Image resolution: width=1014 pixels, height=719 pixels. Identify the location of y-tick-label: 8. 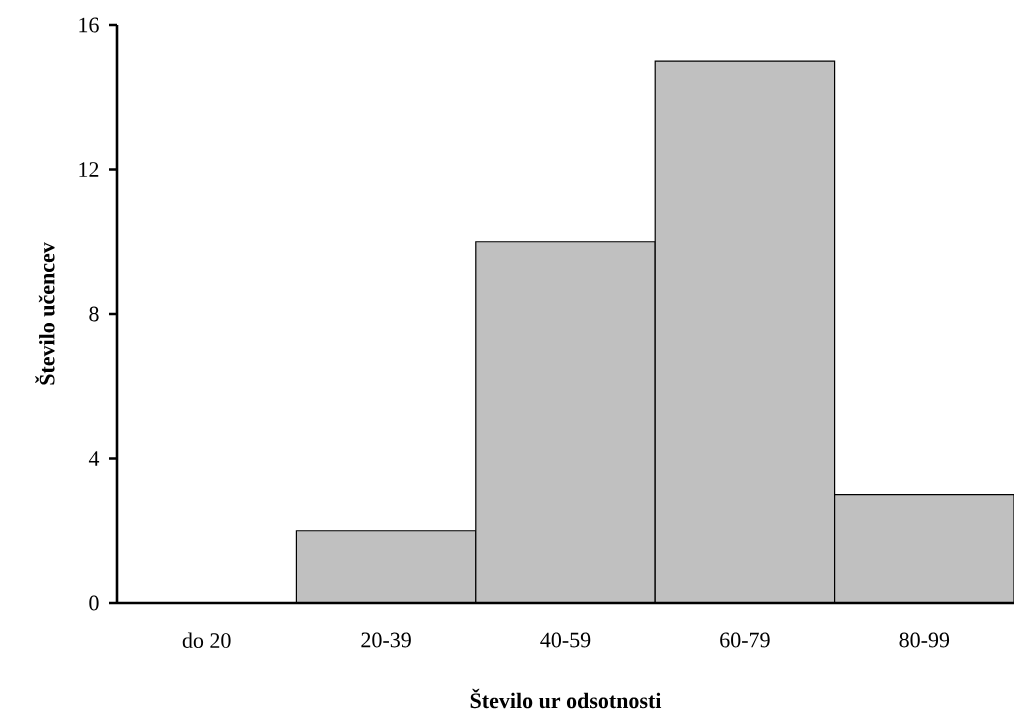
(94, 314).